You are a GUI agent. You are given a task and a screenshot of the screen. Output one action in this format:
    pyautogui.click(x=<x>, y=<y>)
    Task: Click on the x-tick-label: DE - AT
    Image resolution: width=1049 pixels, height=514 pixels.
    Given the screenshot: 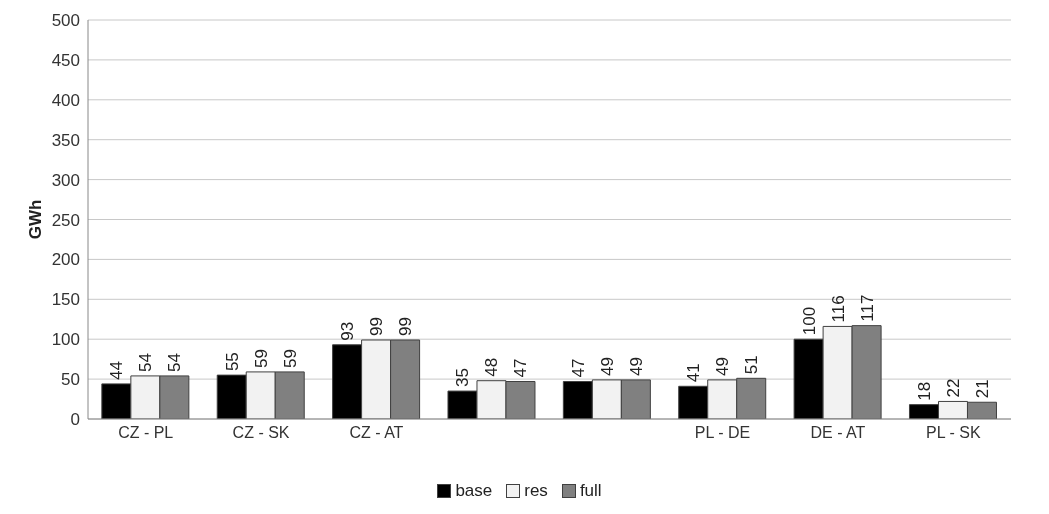 What is the action you would take?
    pyautogui.click(x=838, y=433)
    